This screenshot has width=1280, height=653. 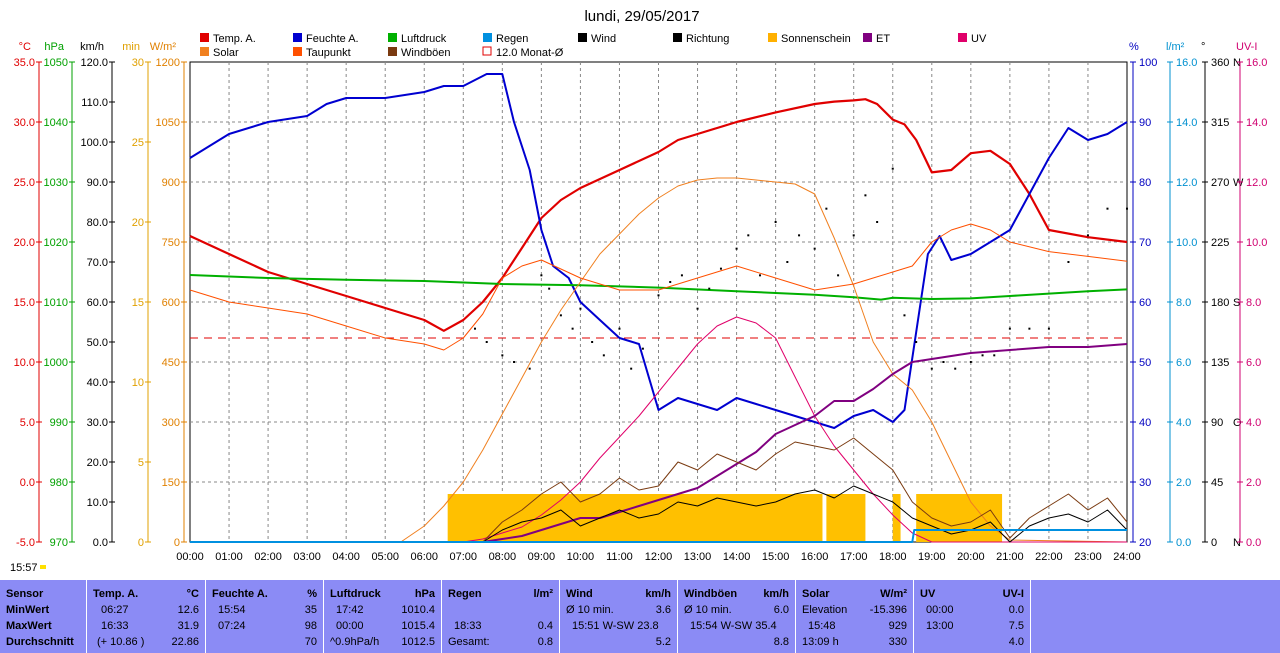 What do you see at coordinates (350, 626) in the screenshot?
I see `pres-max-time: 00:00` at bounding box center [350, 626].